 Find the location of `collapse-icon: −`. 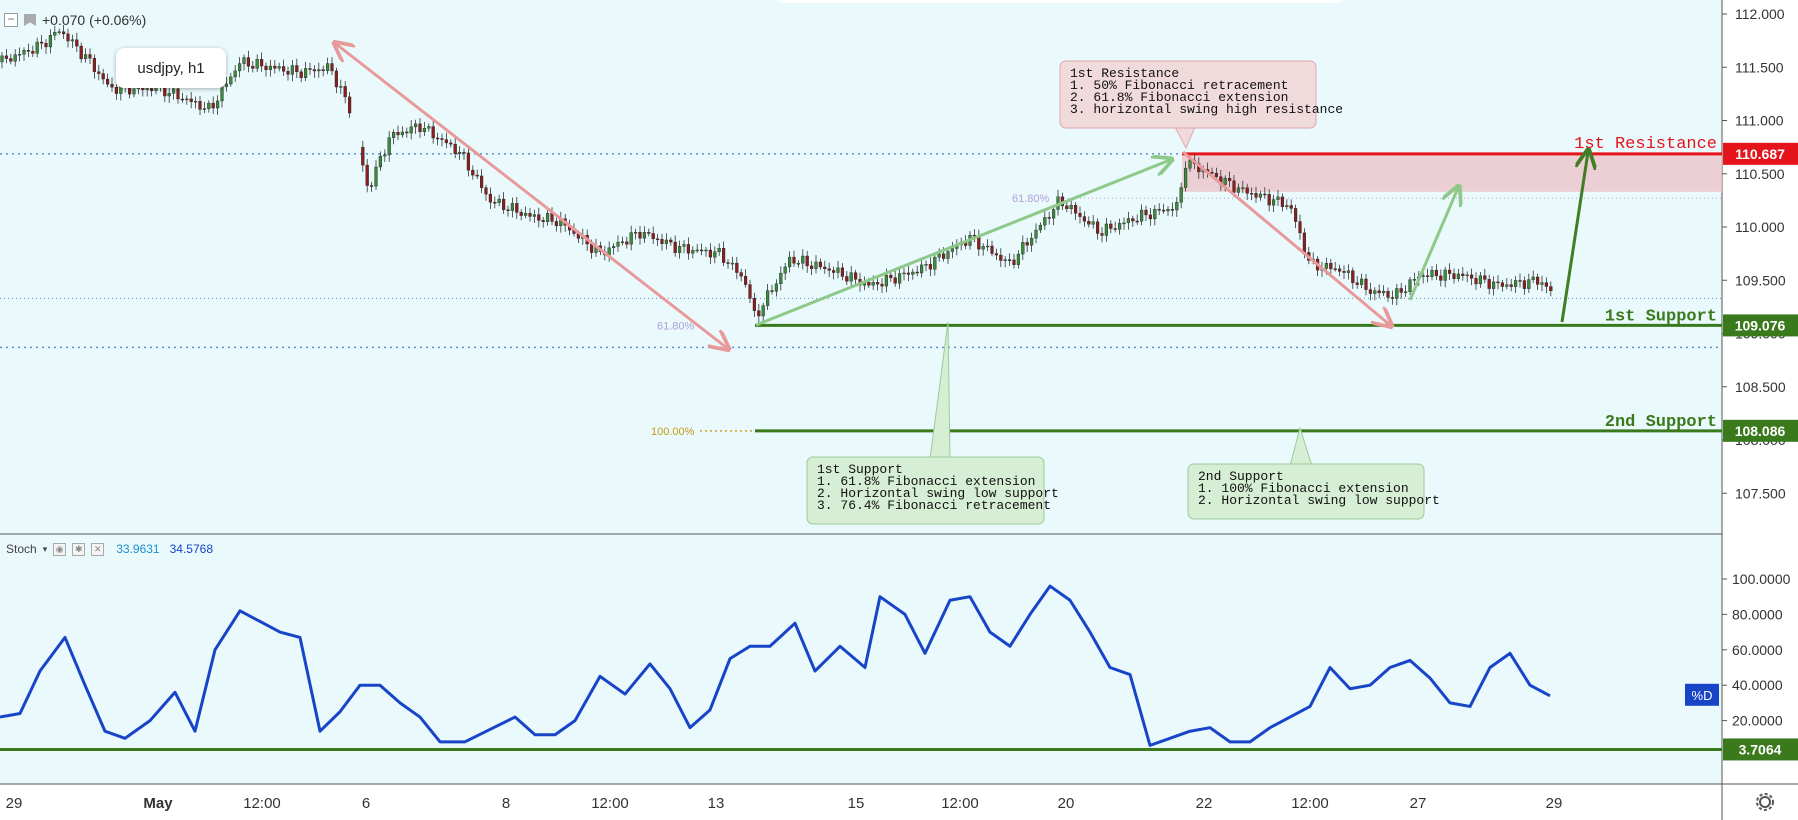

collapse-icon: − is located at coordinates (11, 20).